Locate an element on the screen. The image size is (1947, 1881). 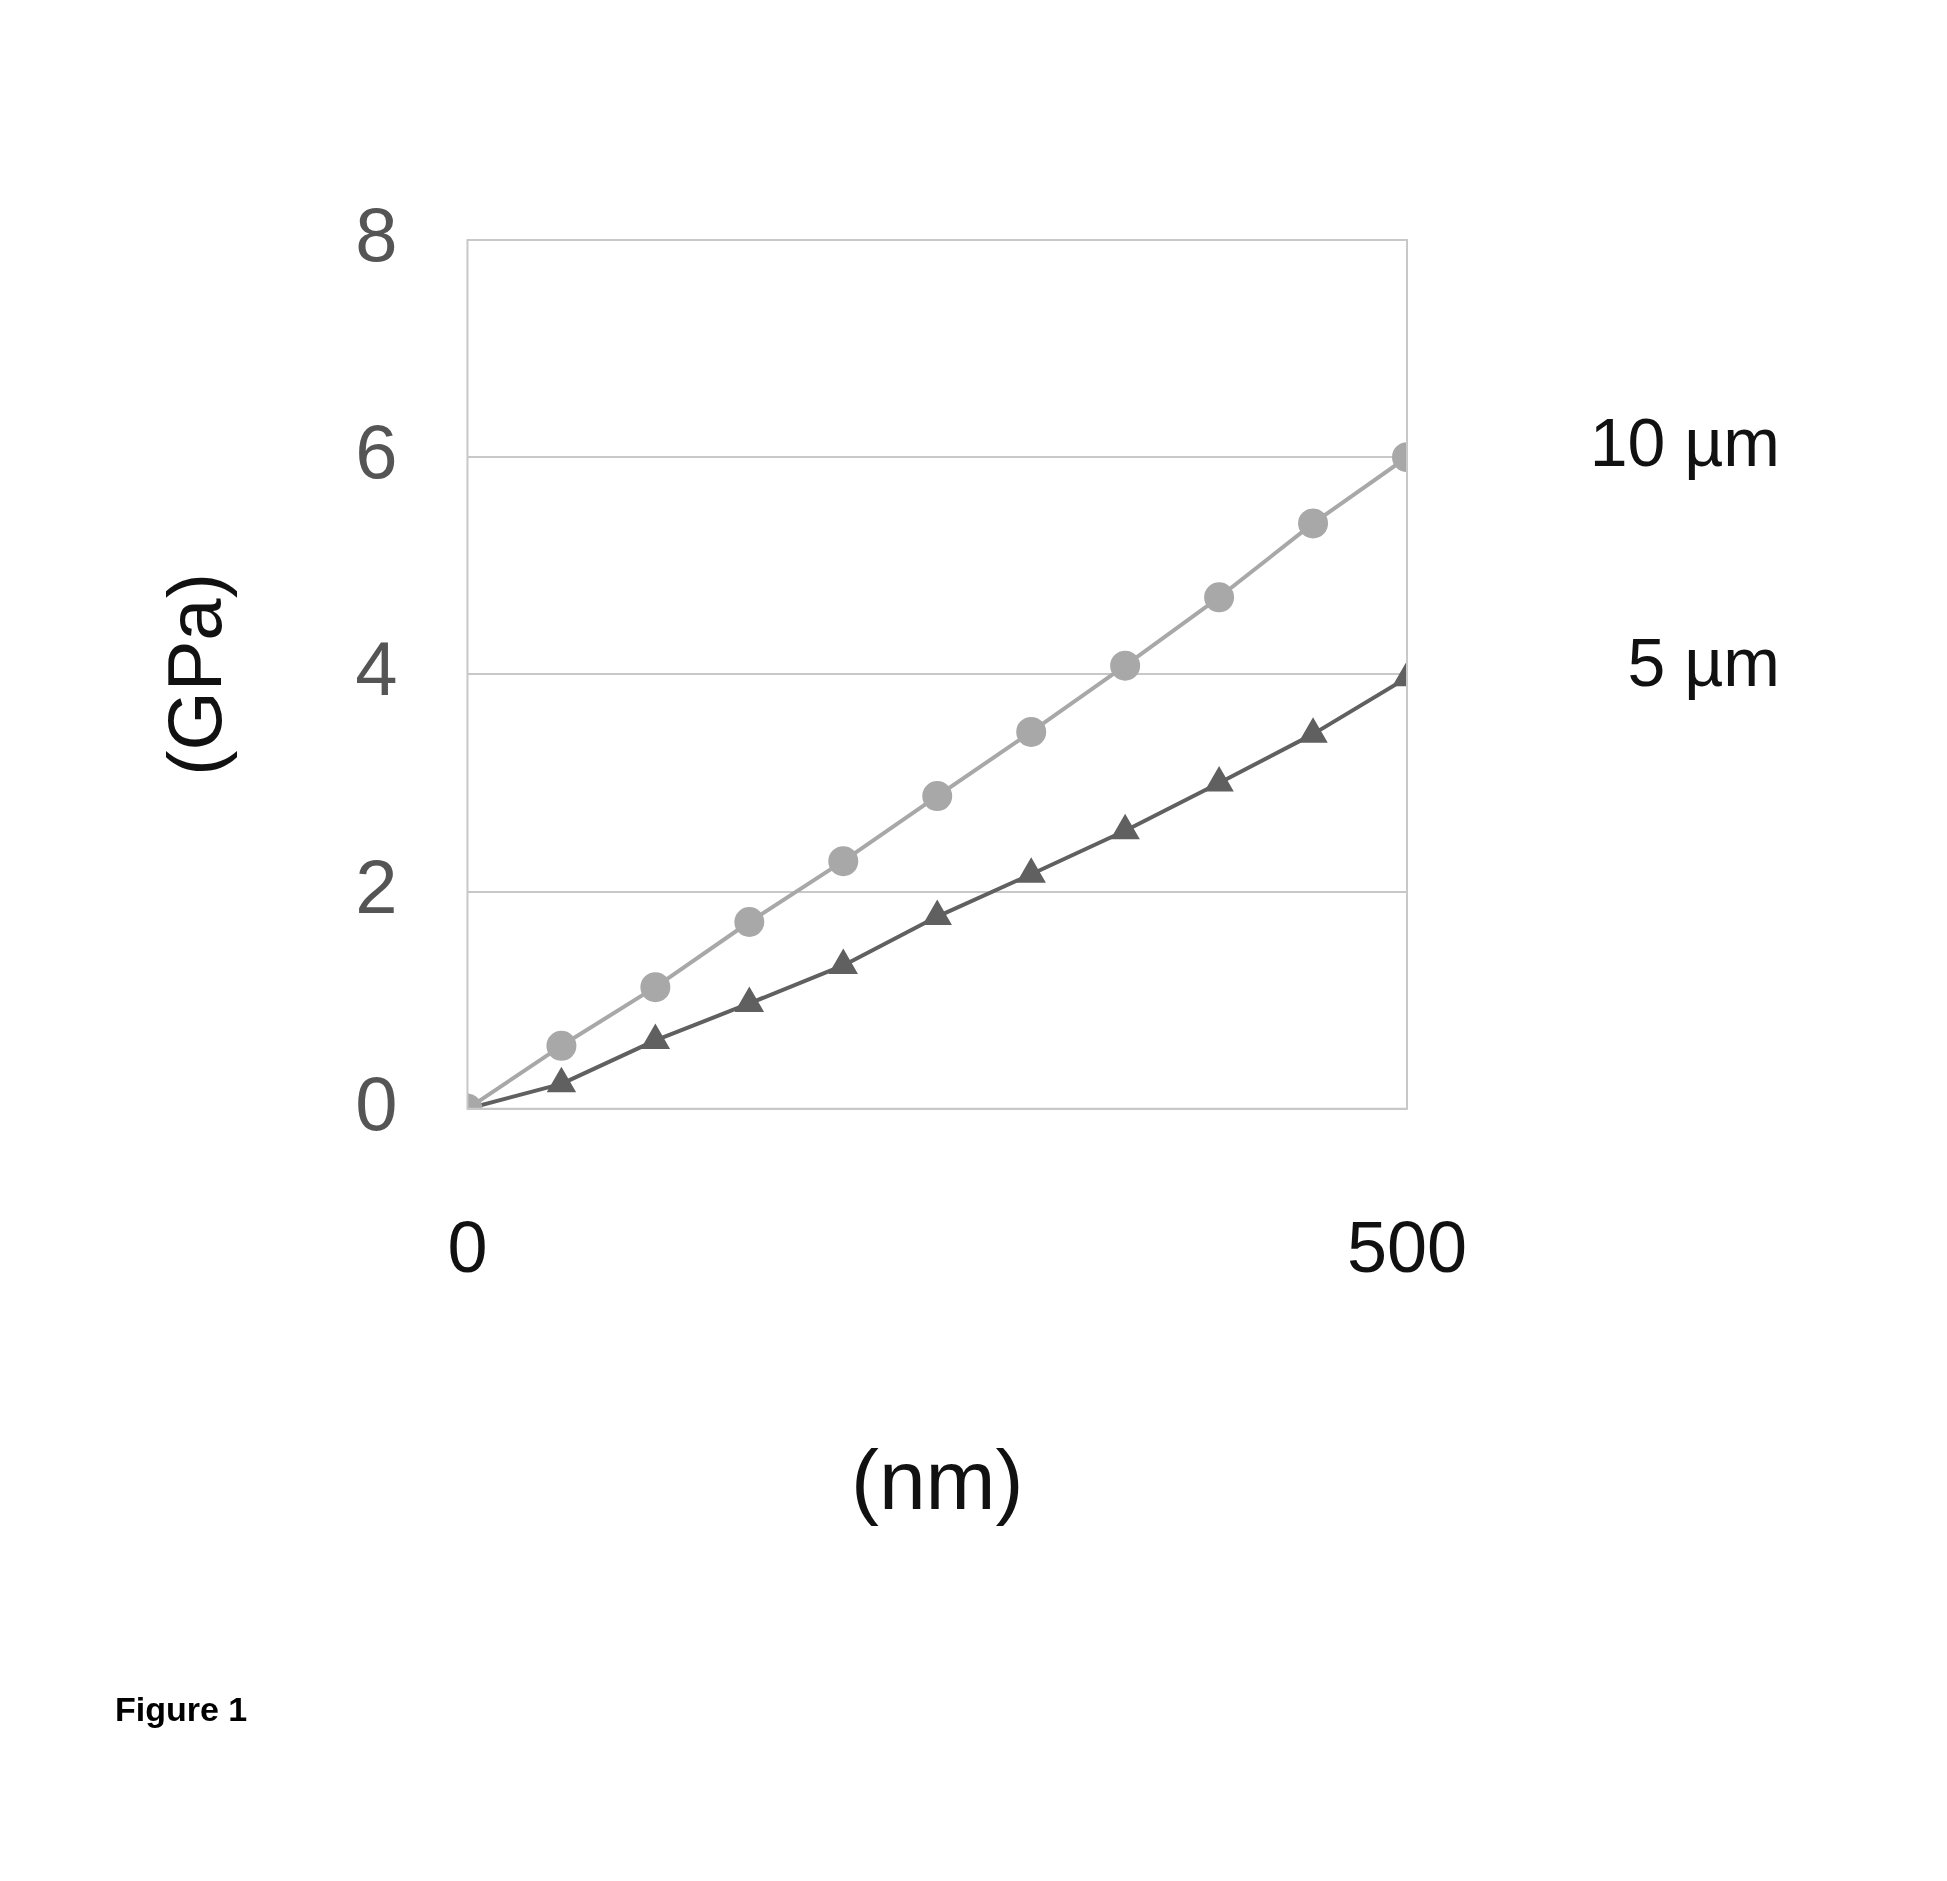
y-tick-label: 4 is located at coordinates (376, 669).